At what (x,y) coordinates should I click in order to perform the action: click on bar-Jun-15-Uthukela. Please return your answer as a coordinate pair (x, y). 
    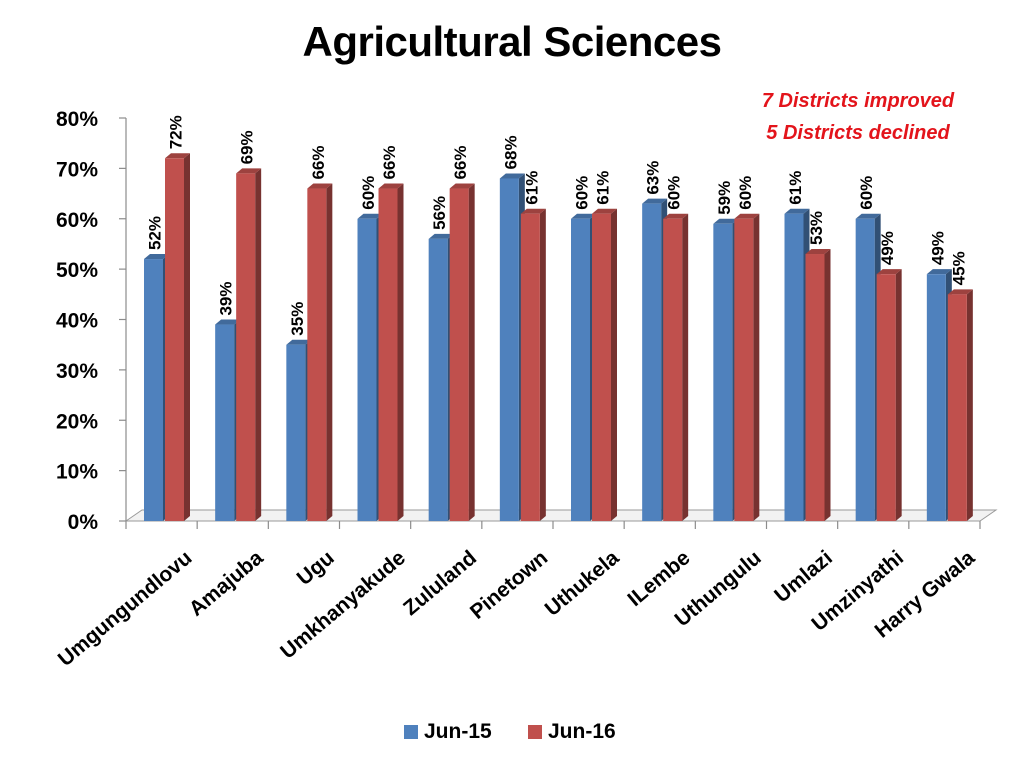
    Looking at the image, I should click on (580, 369).